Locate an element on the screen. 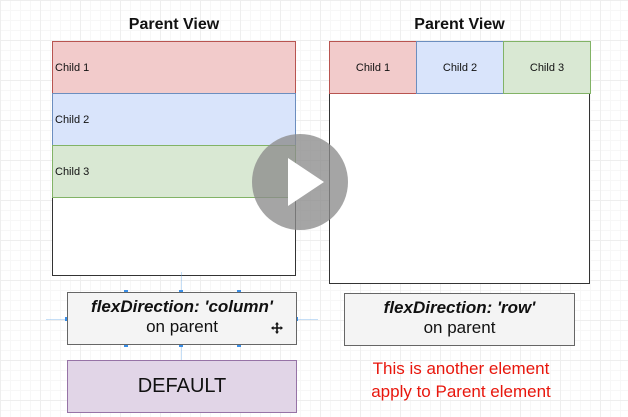  right-flex-direction-label: flexDirection: 'row' on parent is located at coordinates (459, 319).